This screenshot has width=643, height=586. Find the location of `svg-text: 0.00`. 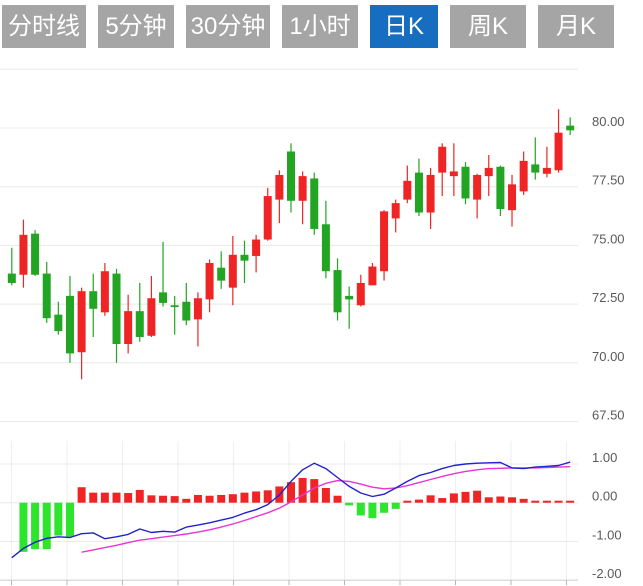

svg-text: 0.00 is located at coordinates (604, 496).